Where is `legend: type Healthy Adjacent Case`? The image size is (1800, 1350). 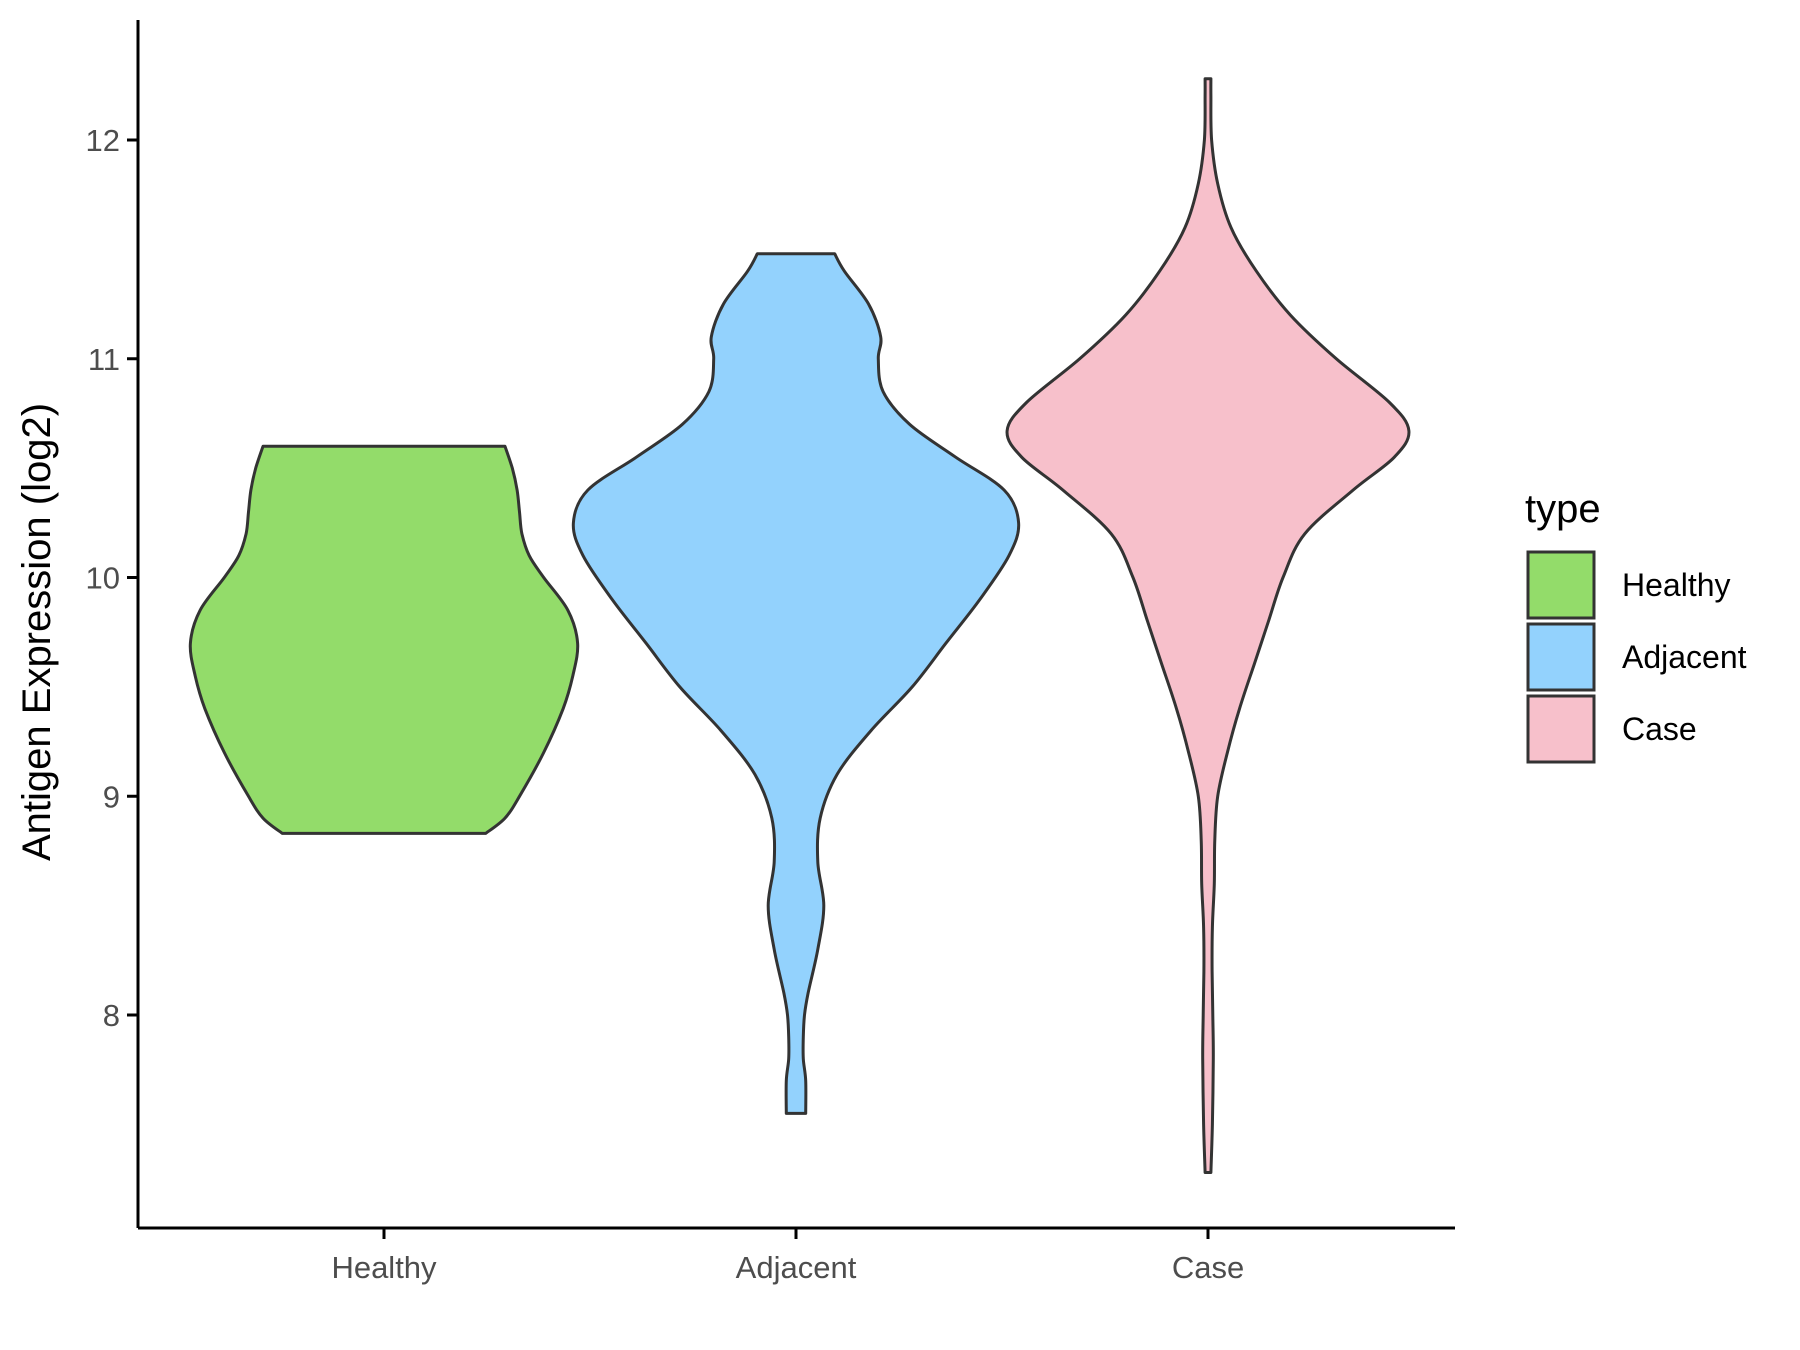 legend: type Healthy Adjacent Case is located at coordinates (1636, 625).